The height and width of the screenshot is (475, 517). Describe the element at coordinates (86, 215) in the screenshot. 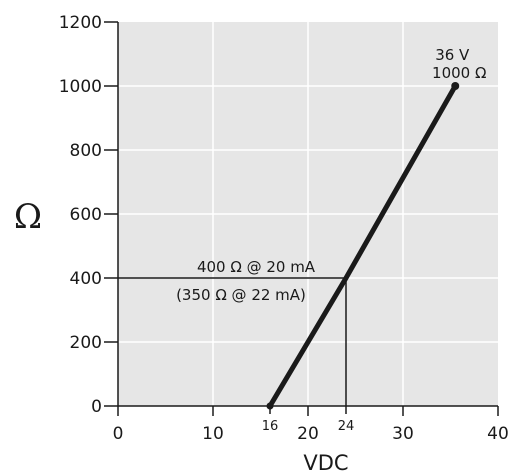

I see `y-tick-label: 600` at that location.